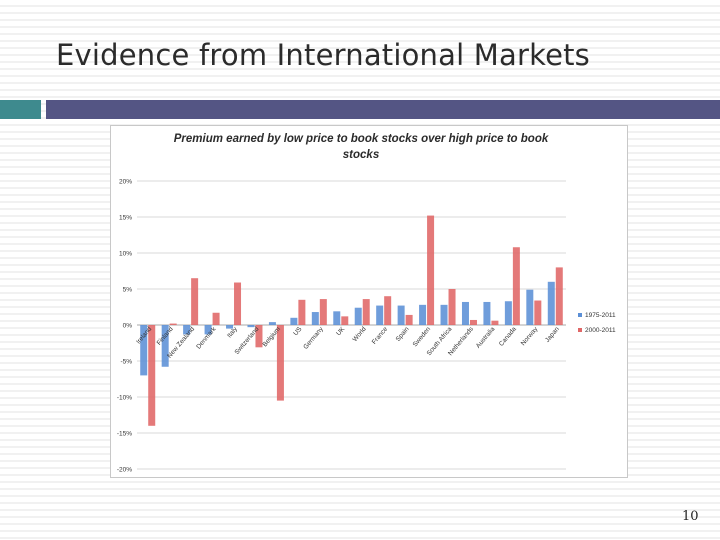 This screenshot has height=540, width=720. What do you see at coordinates (358, 316) in the screenshot?
I see `bar-series-1975-2011-world` at bounding box center [358, 316].